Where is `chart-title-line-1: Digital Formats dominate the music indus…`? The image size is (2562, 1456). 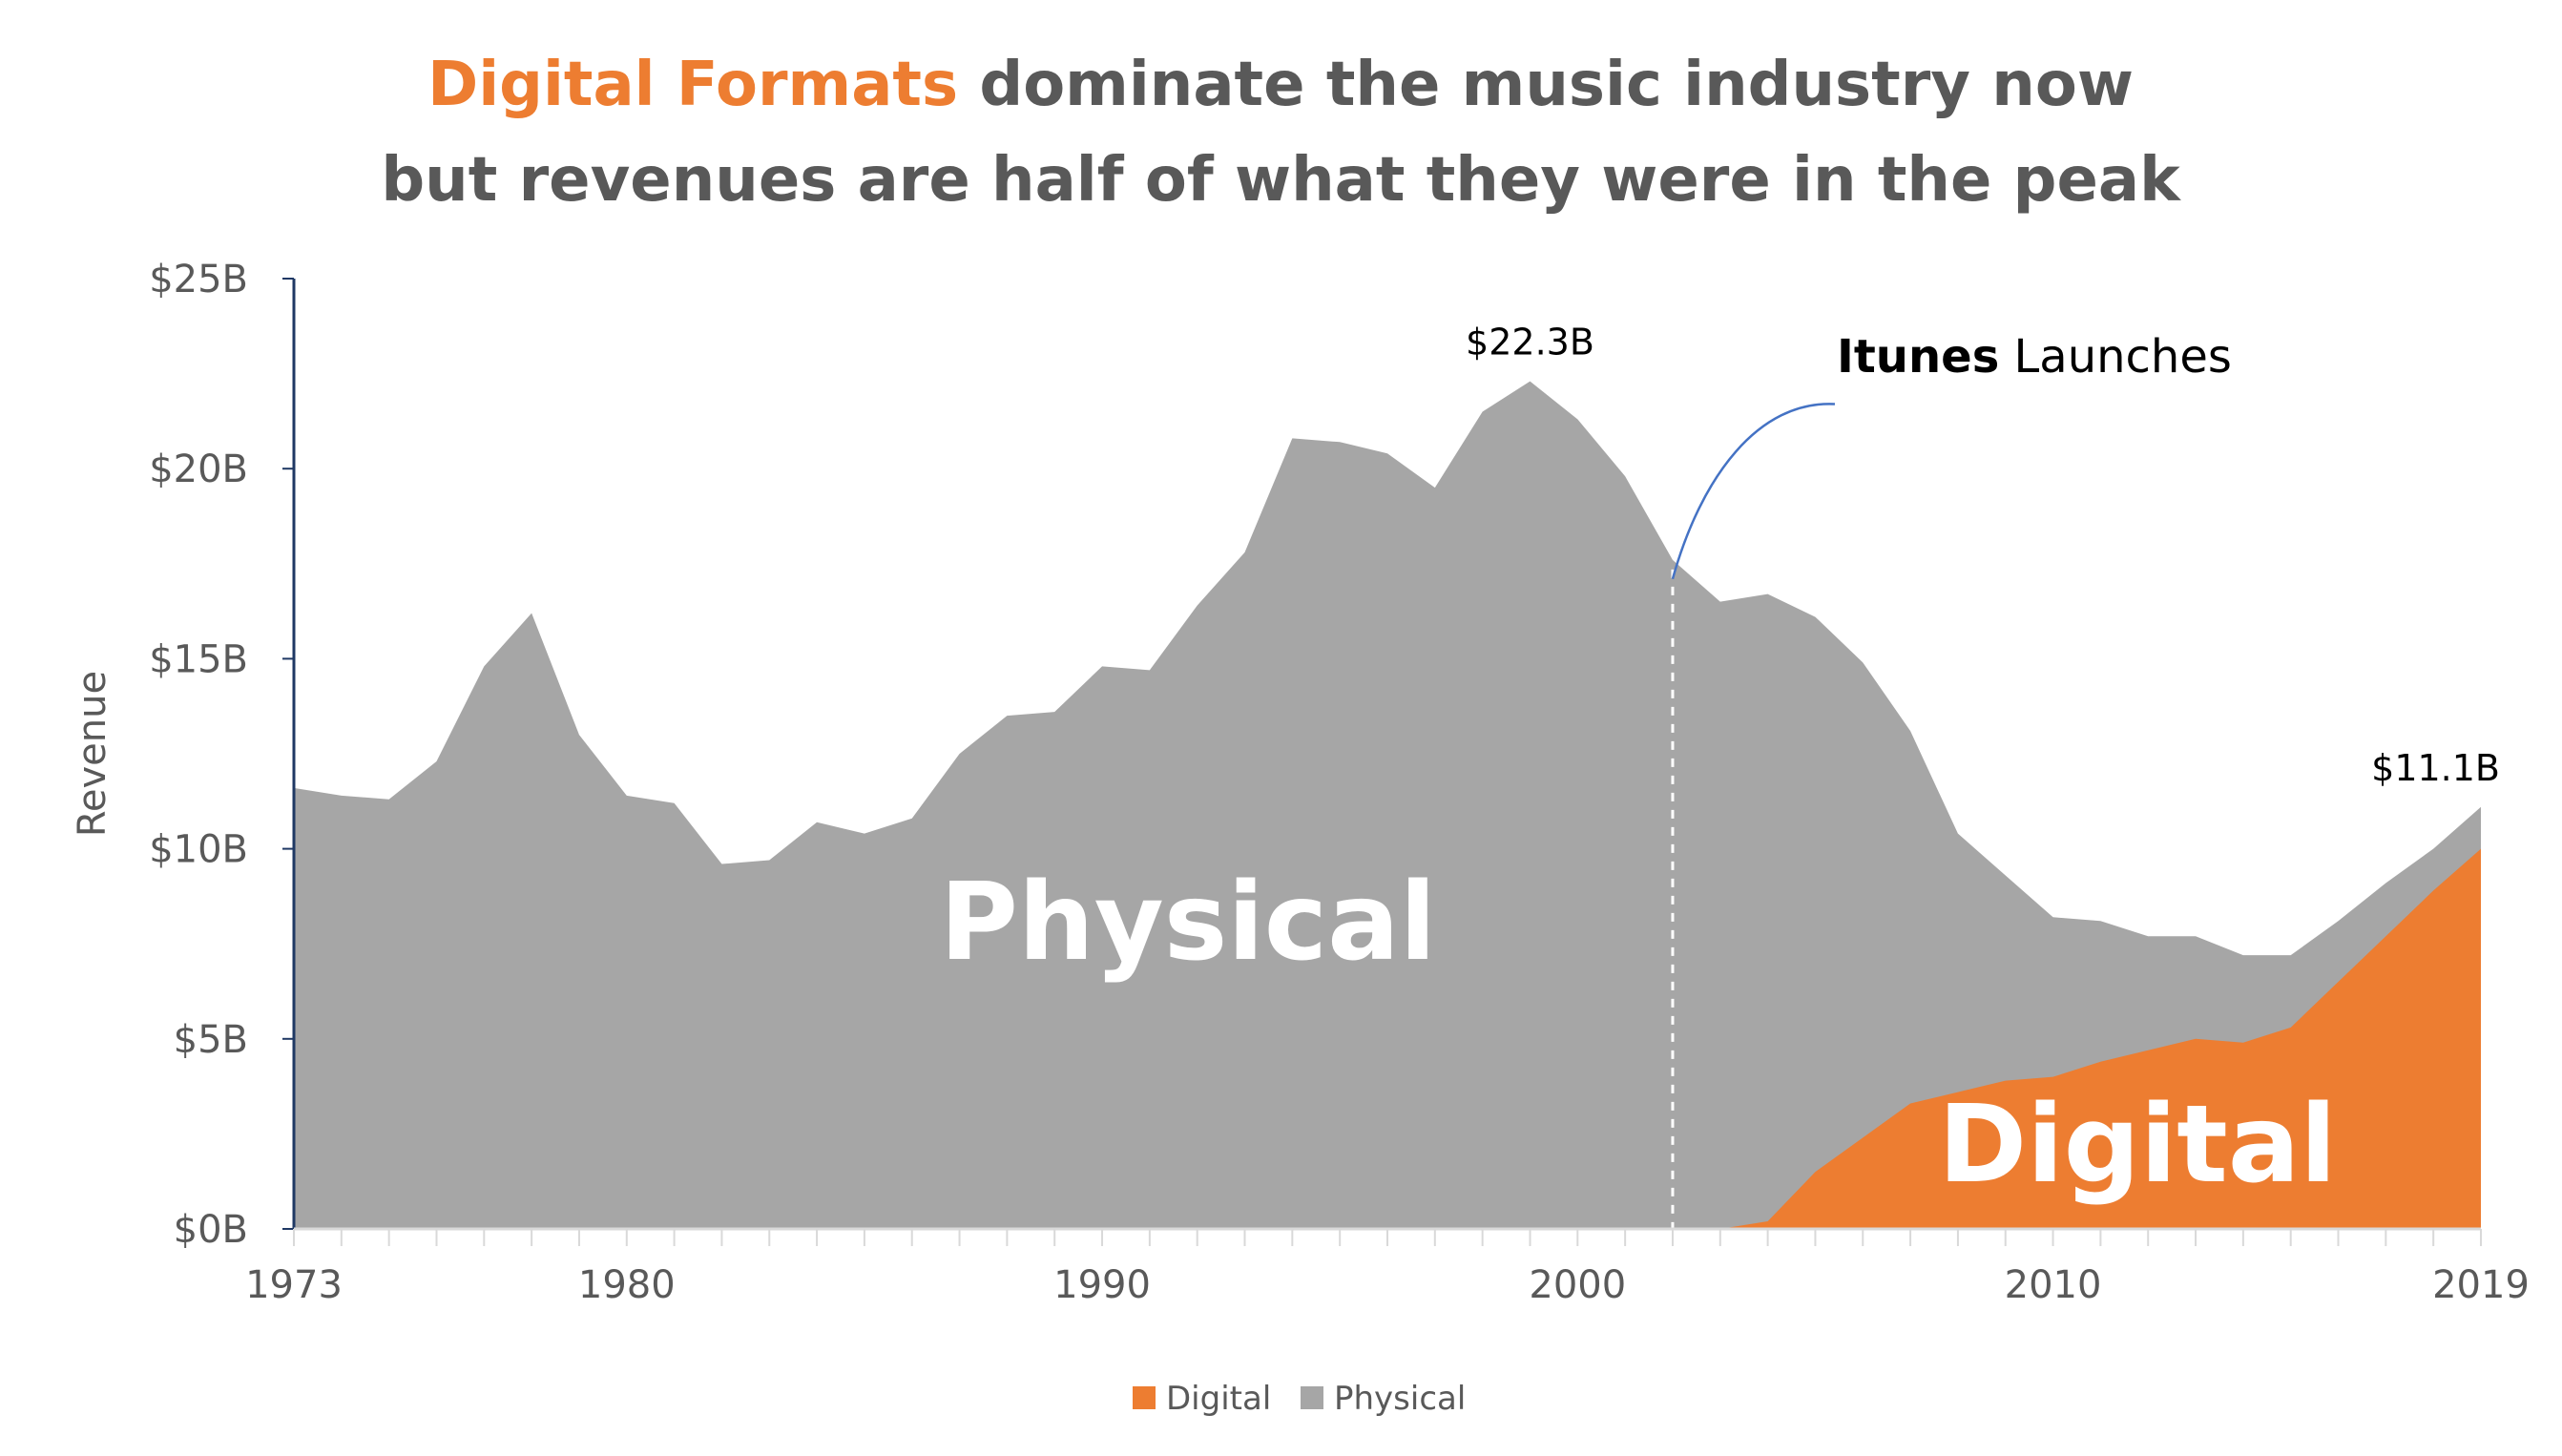
chart-title-line-1: Digital Formats dominate the music indus… is located at coordinates (1280, 85).